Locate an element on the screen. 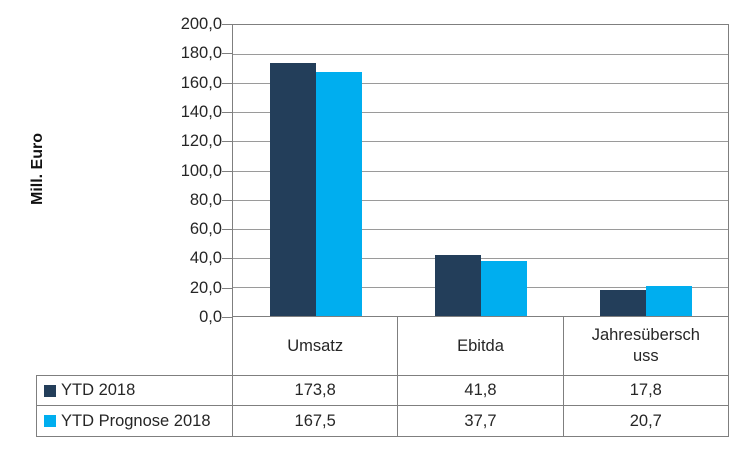  bar-ytd-2018-umsatz is located at coordinates (292, 189).